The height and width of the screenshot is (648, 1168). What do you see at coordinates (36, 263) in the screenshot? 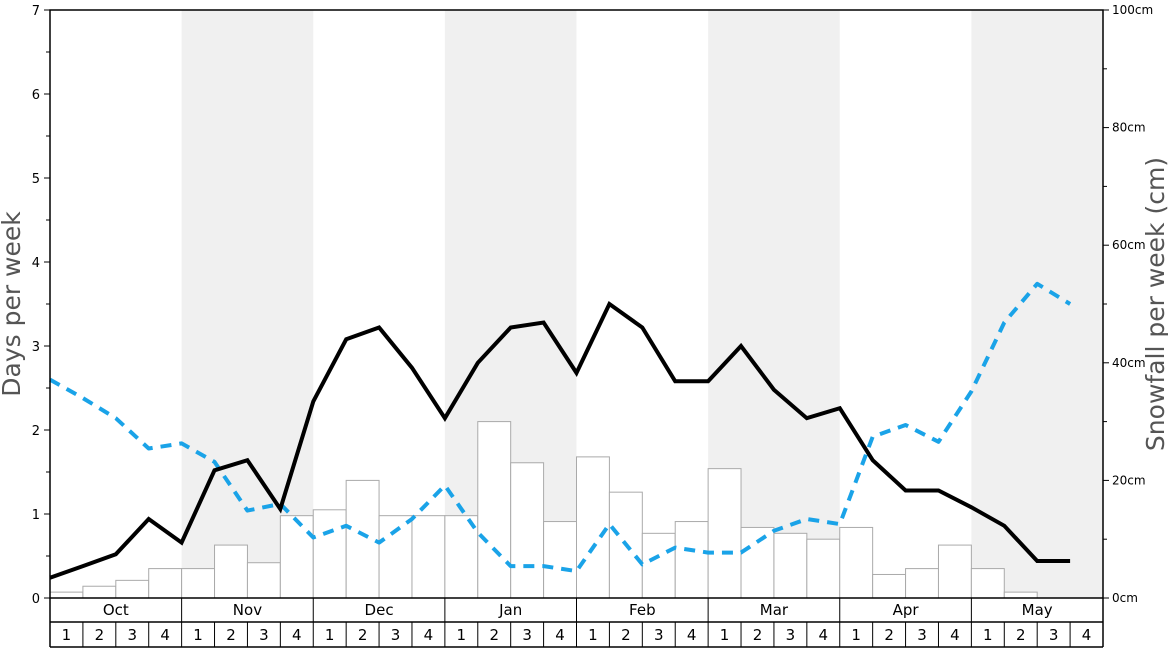
I see `left-tick-label: 4` at bounding box center [36, 263].